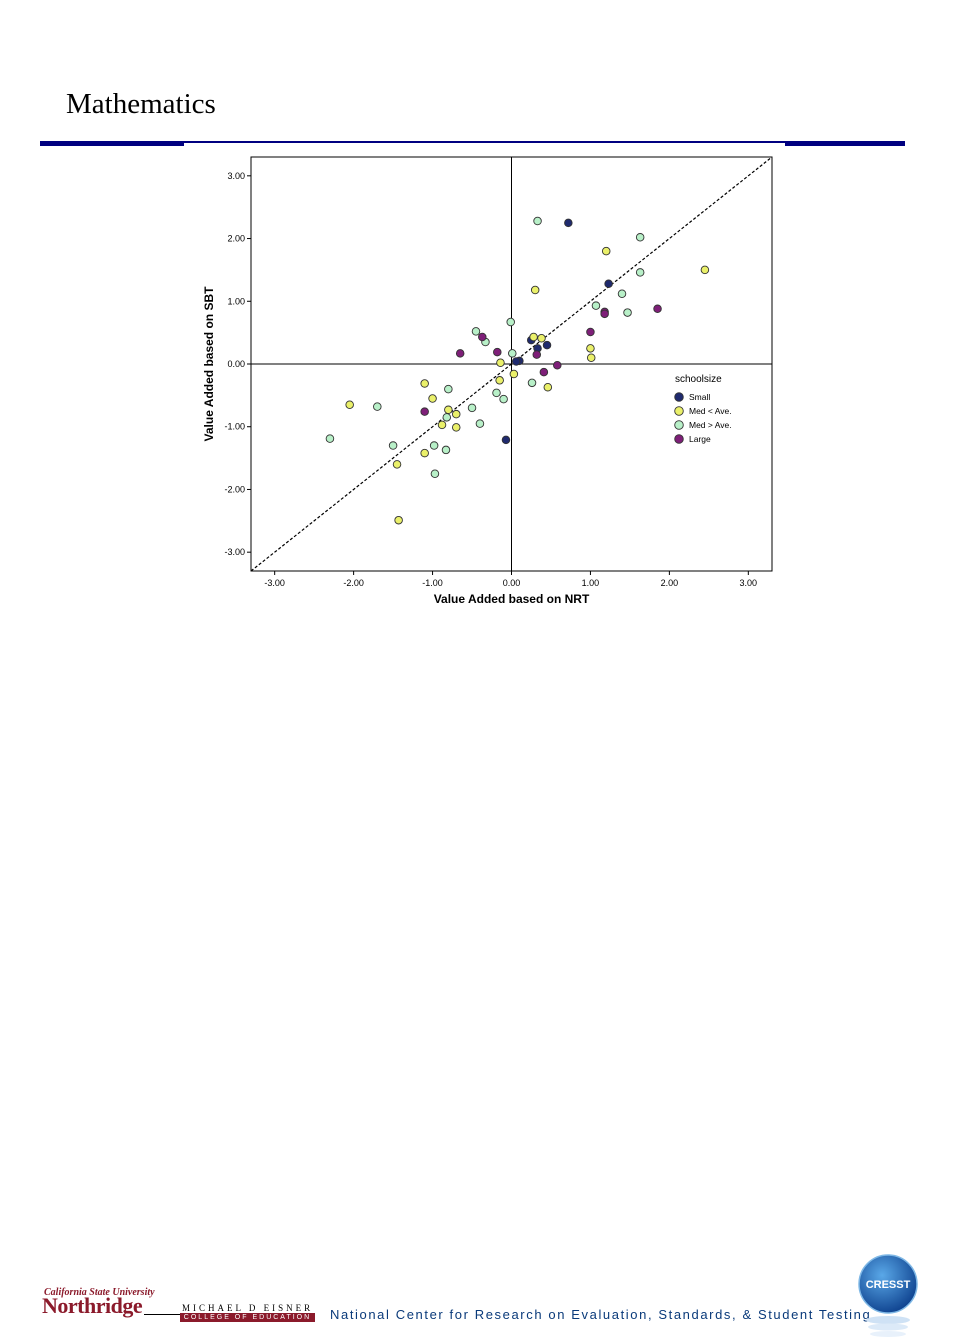 The width and height of the screenshot is (960, 1344). What do you see at coordinates (236, 301) in the screenshot?
I see `y-tick-label: 1.00` at bounding box center [236, 301].